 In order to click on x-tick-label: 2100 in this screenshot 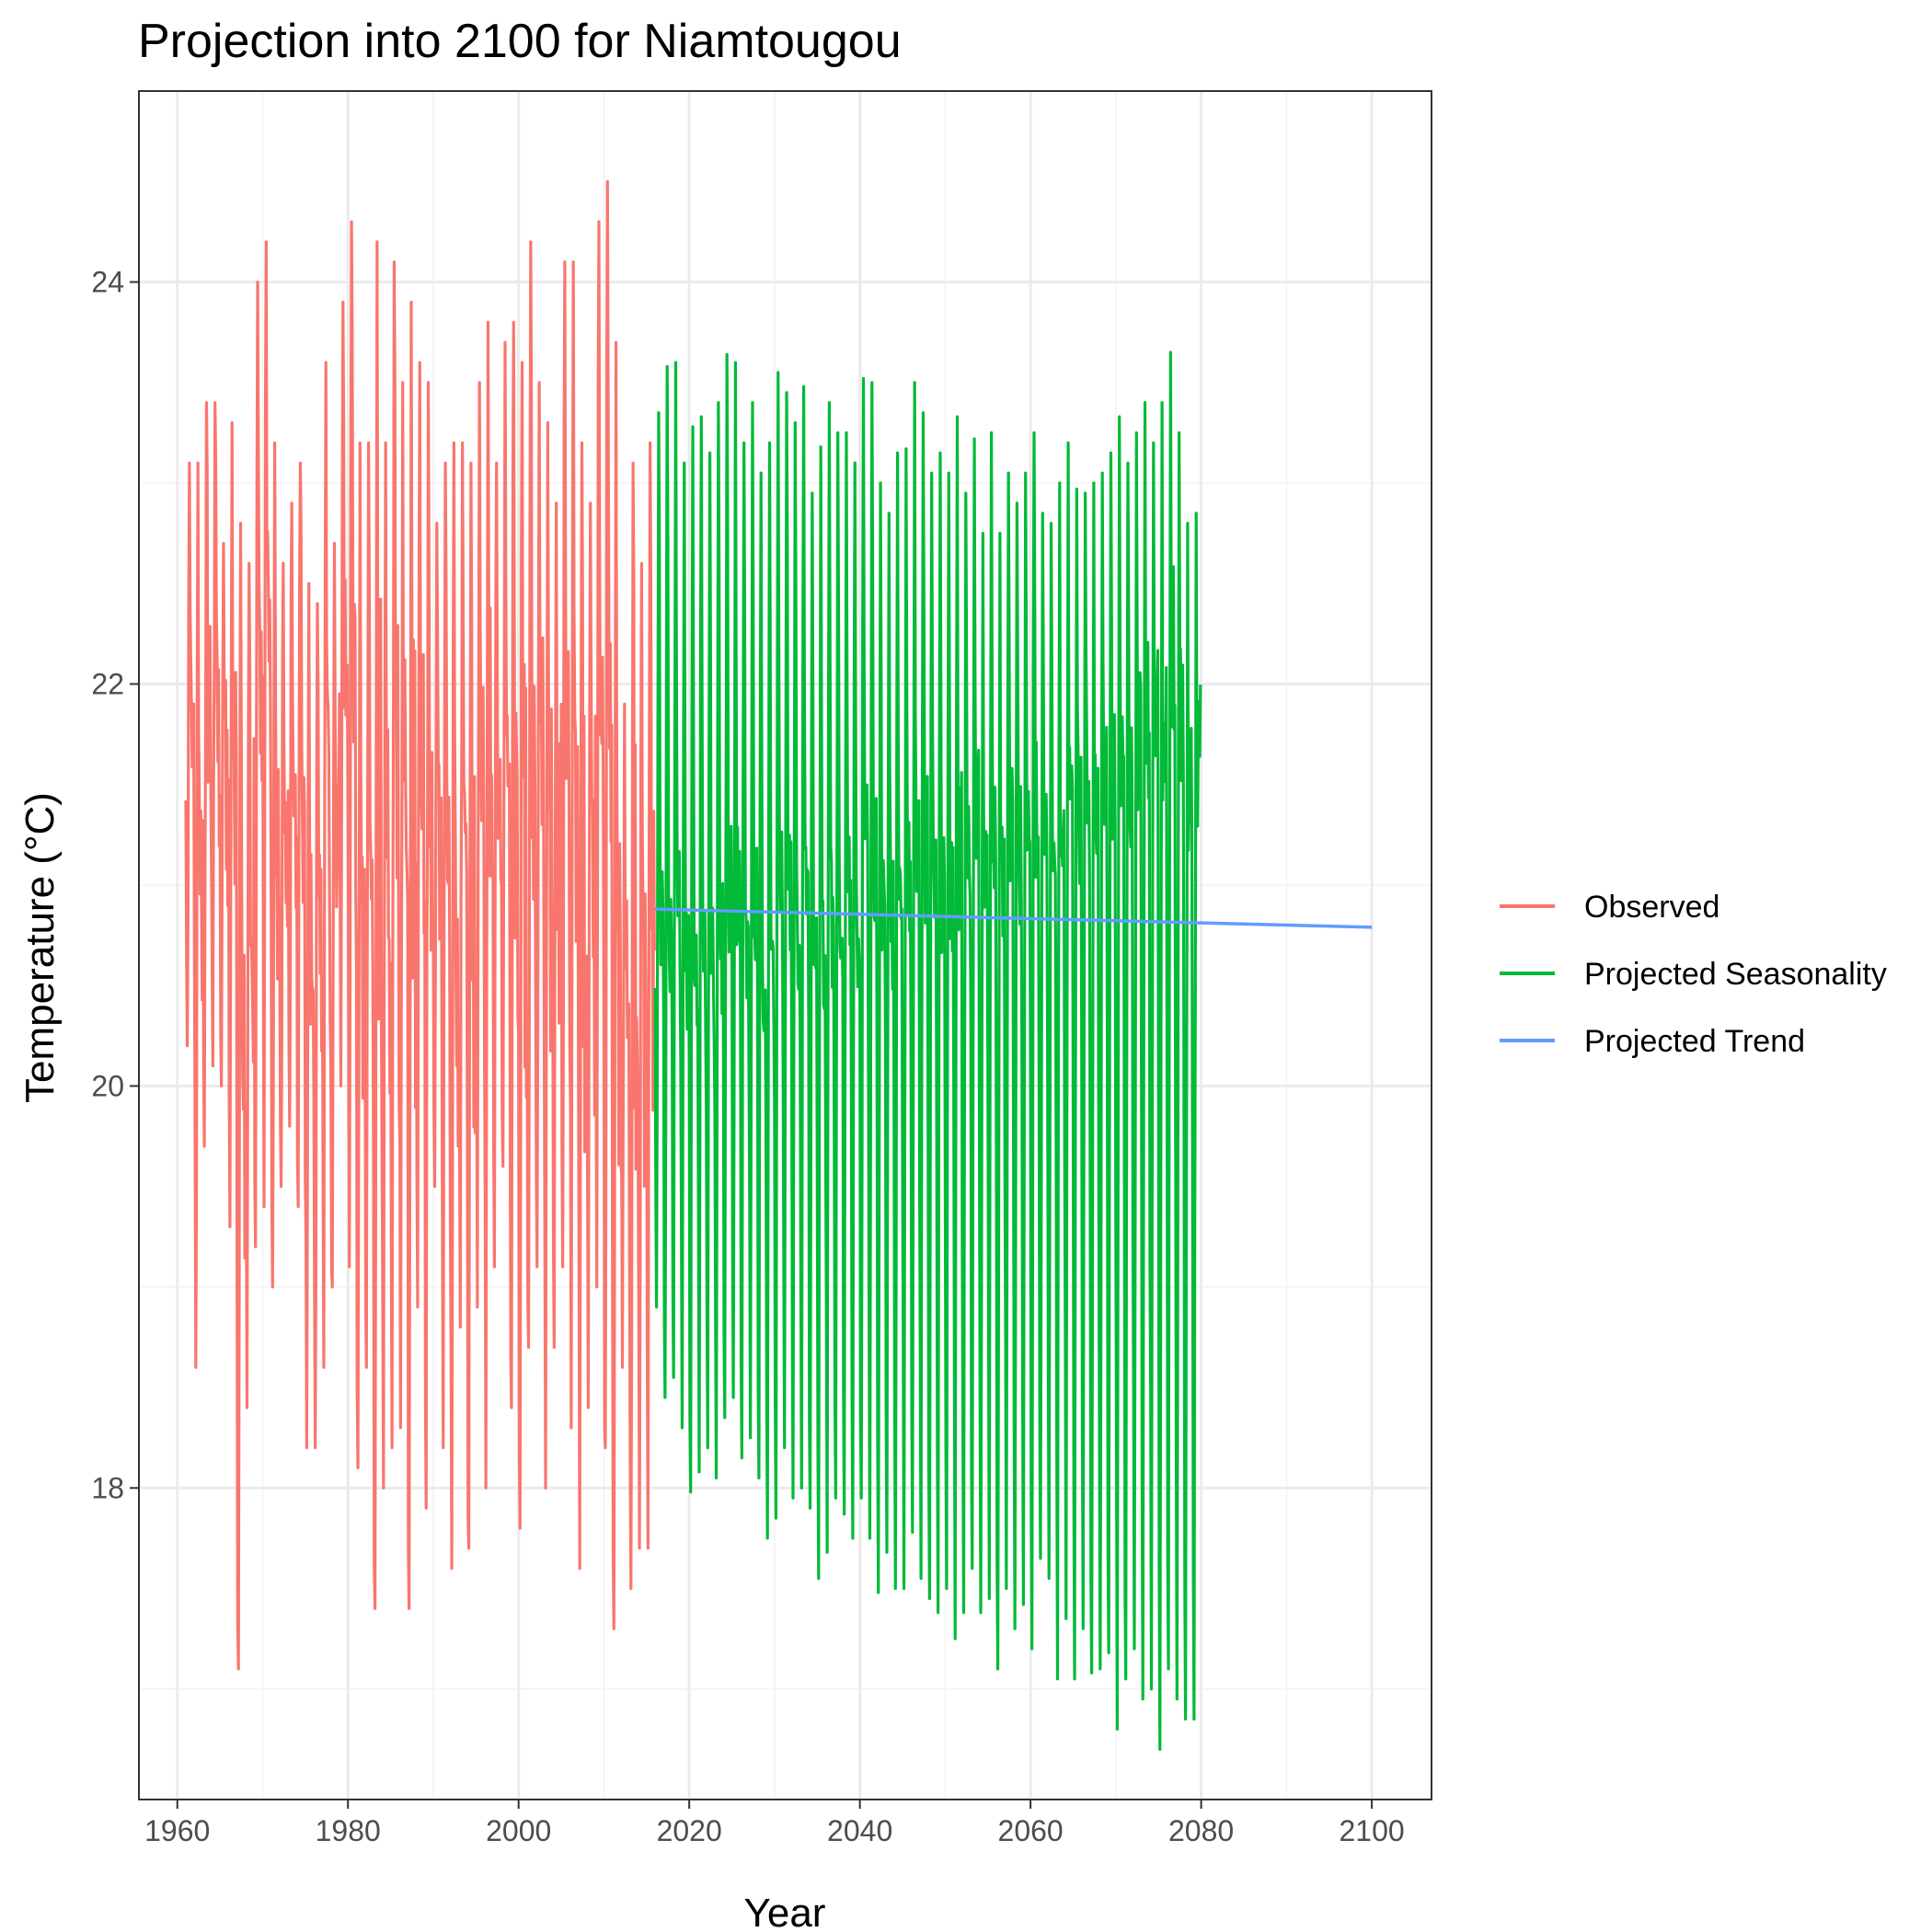, I will do `click(1371, 1830)`.